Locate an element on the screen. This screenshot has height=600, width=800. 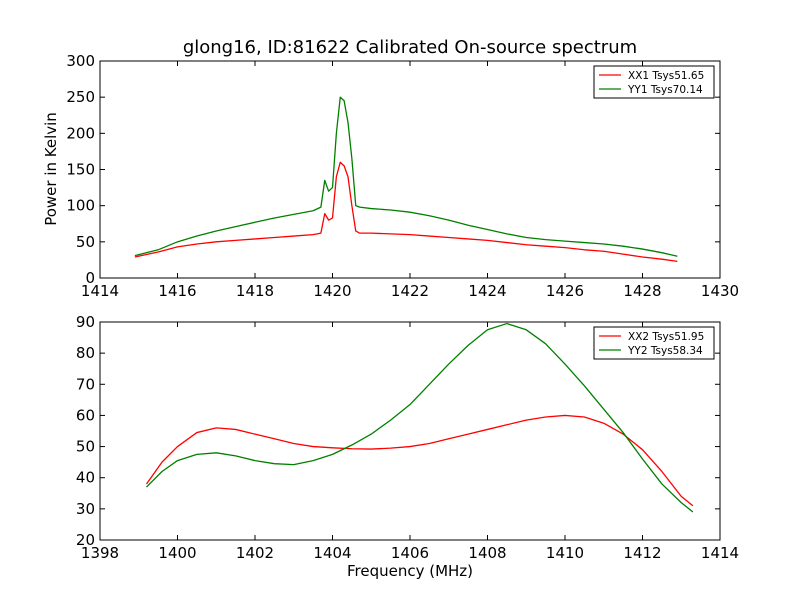
x-tick-label: 1404 is located at coordinates (332, 553).